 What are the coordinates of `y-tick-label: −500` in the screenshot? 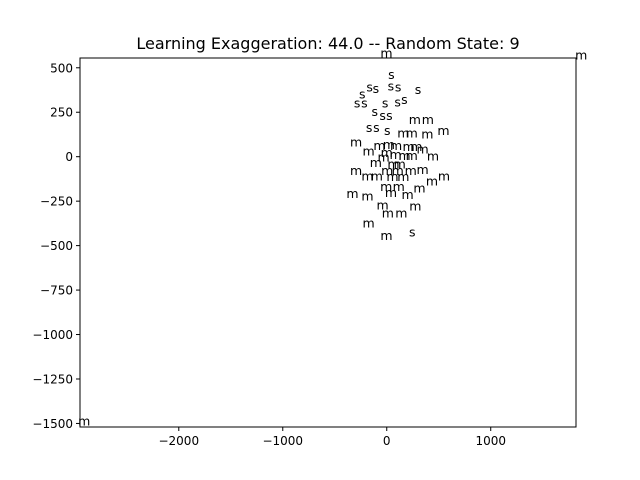 It's located at (56, 246).